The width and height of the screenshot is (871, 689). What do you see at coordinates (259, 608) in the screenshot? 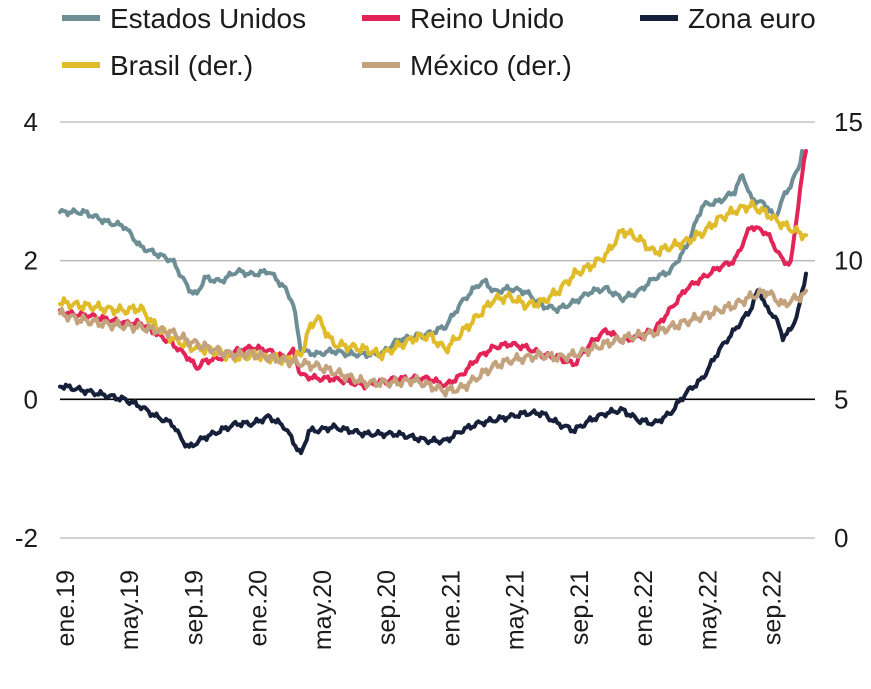
I see `x-tick-label: ene.20` at bounding box center [259, 608].